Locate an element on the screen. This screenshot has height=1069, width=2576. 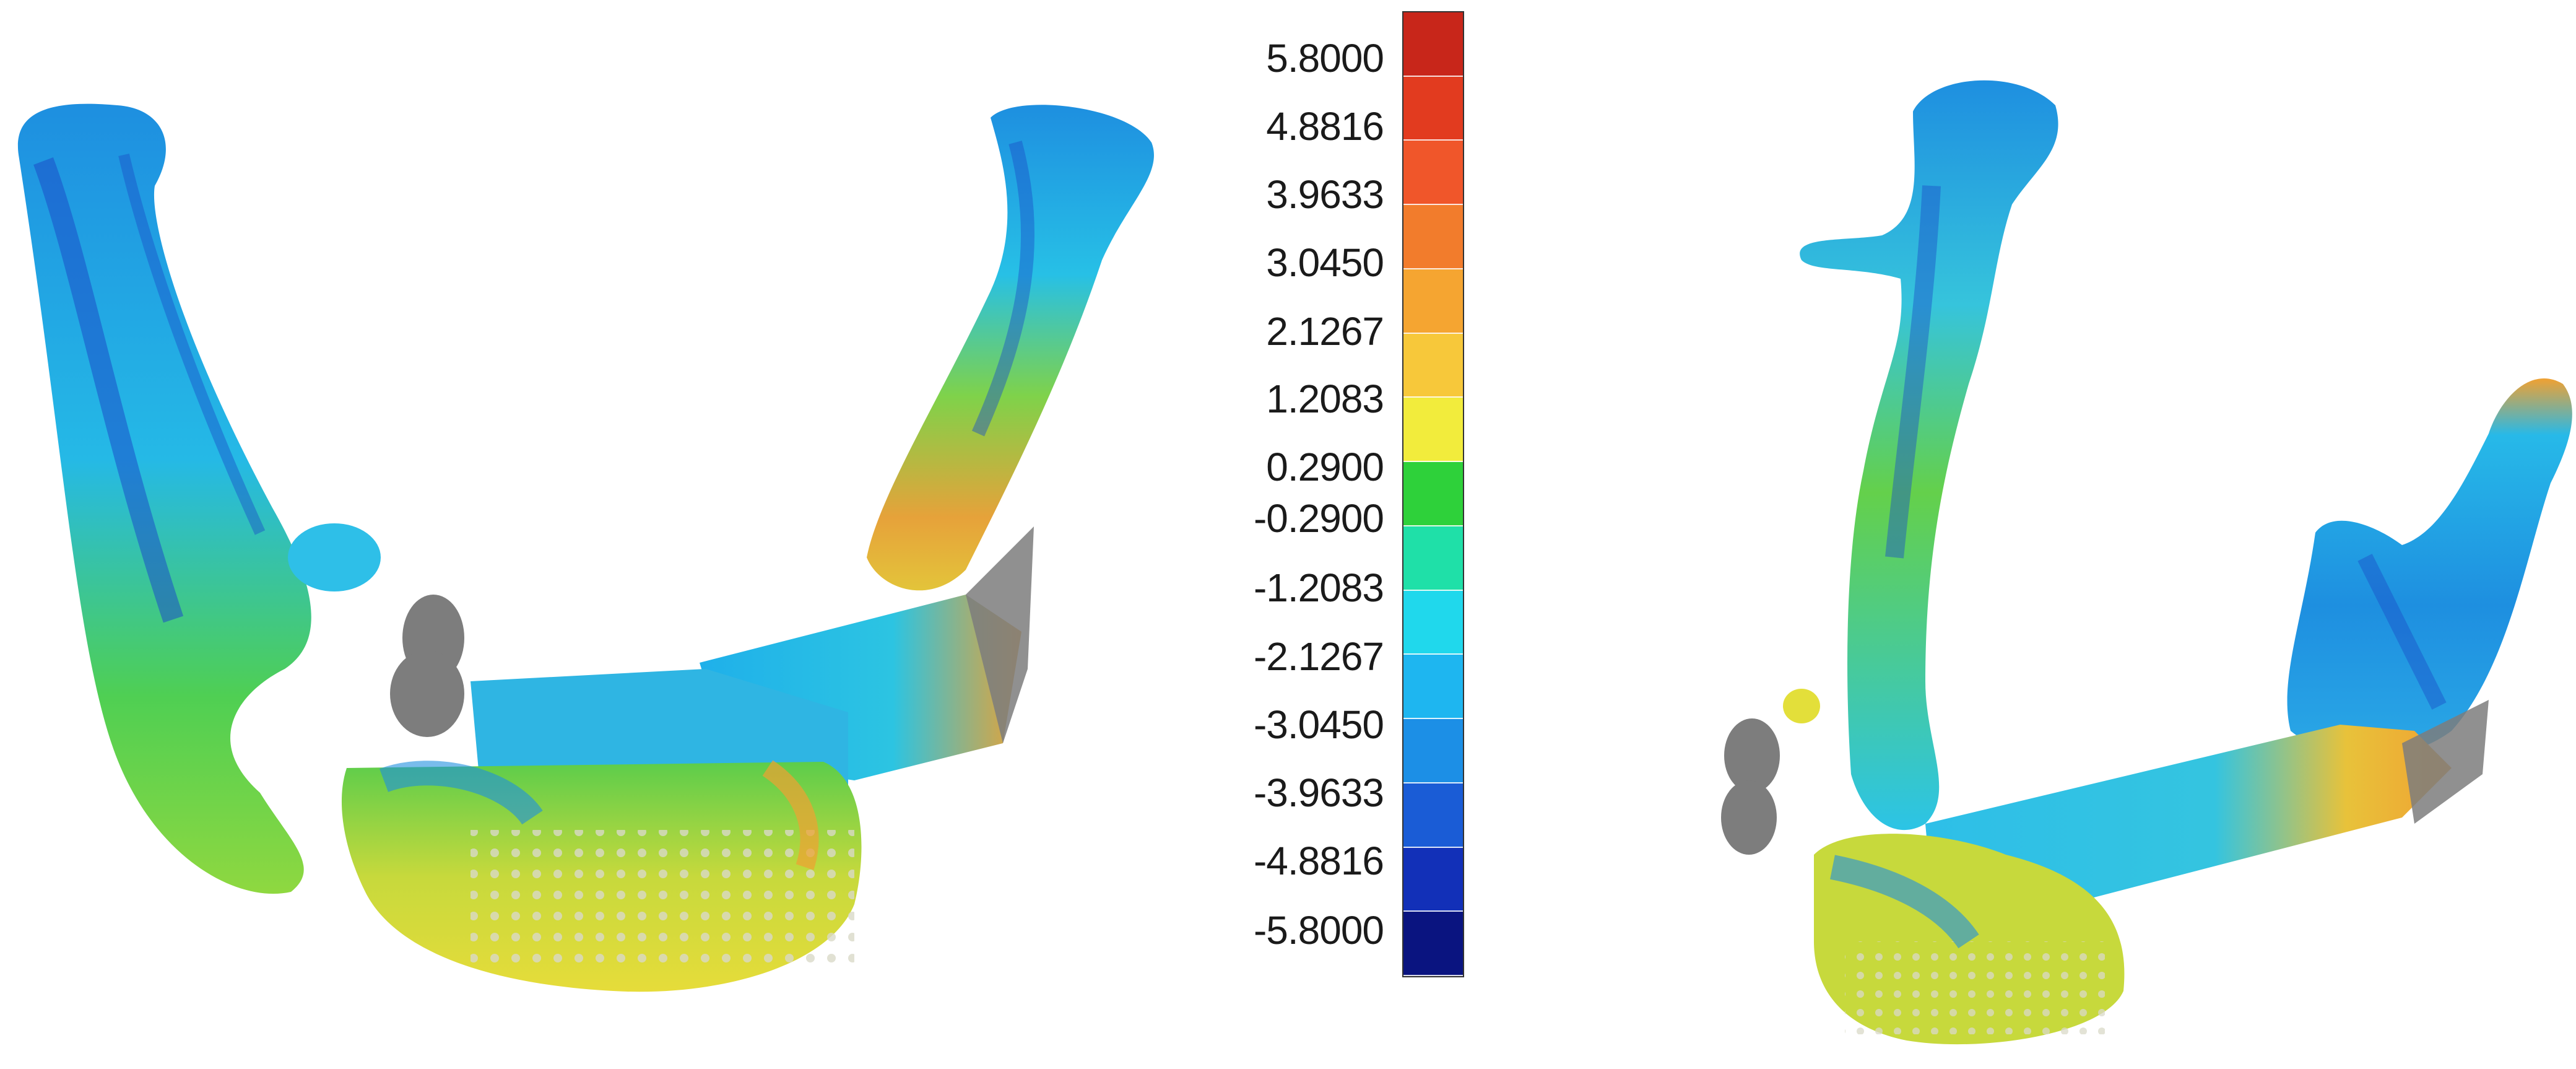
color-scale-label: -2.1267 is located at coordinates (1318, 656).